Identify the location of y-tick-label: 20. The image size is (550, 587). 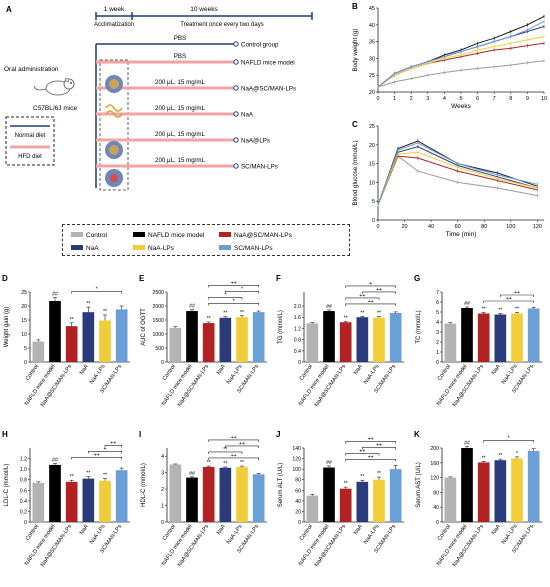
(372, 93).